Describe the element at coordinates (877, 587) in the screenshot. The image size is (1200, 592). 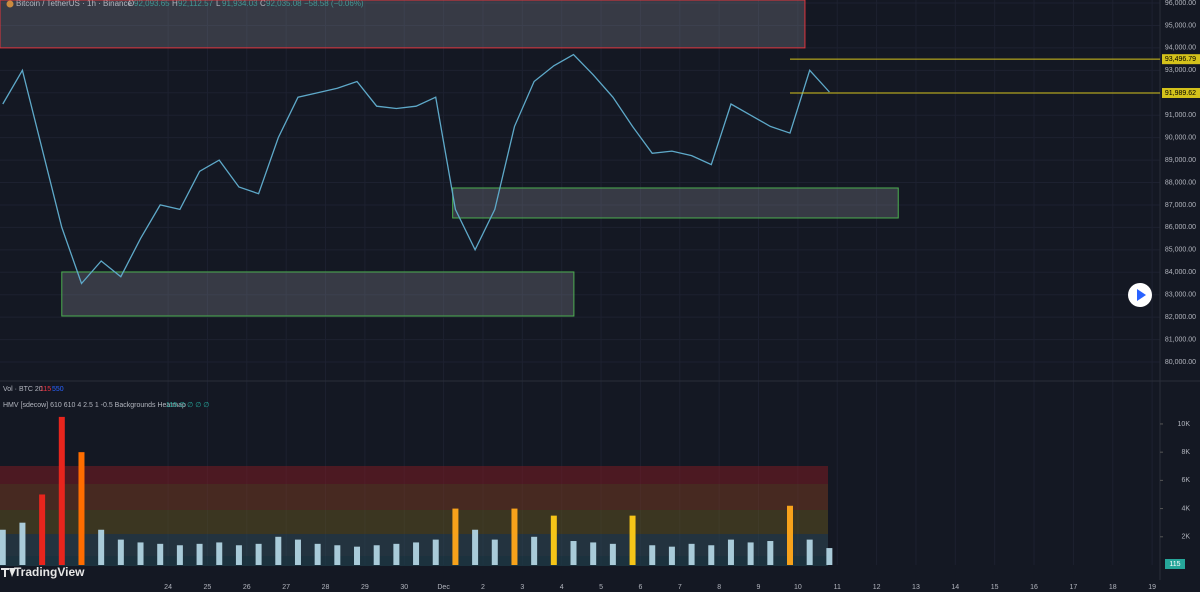
I see `x-tick-label: 12` at that location.